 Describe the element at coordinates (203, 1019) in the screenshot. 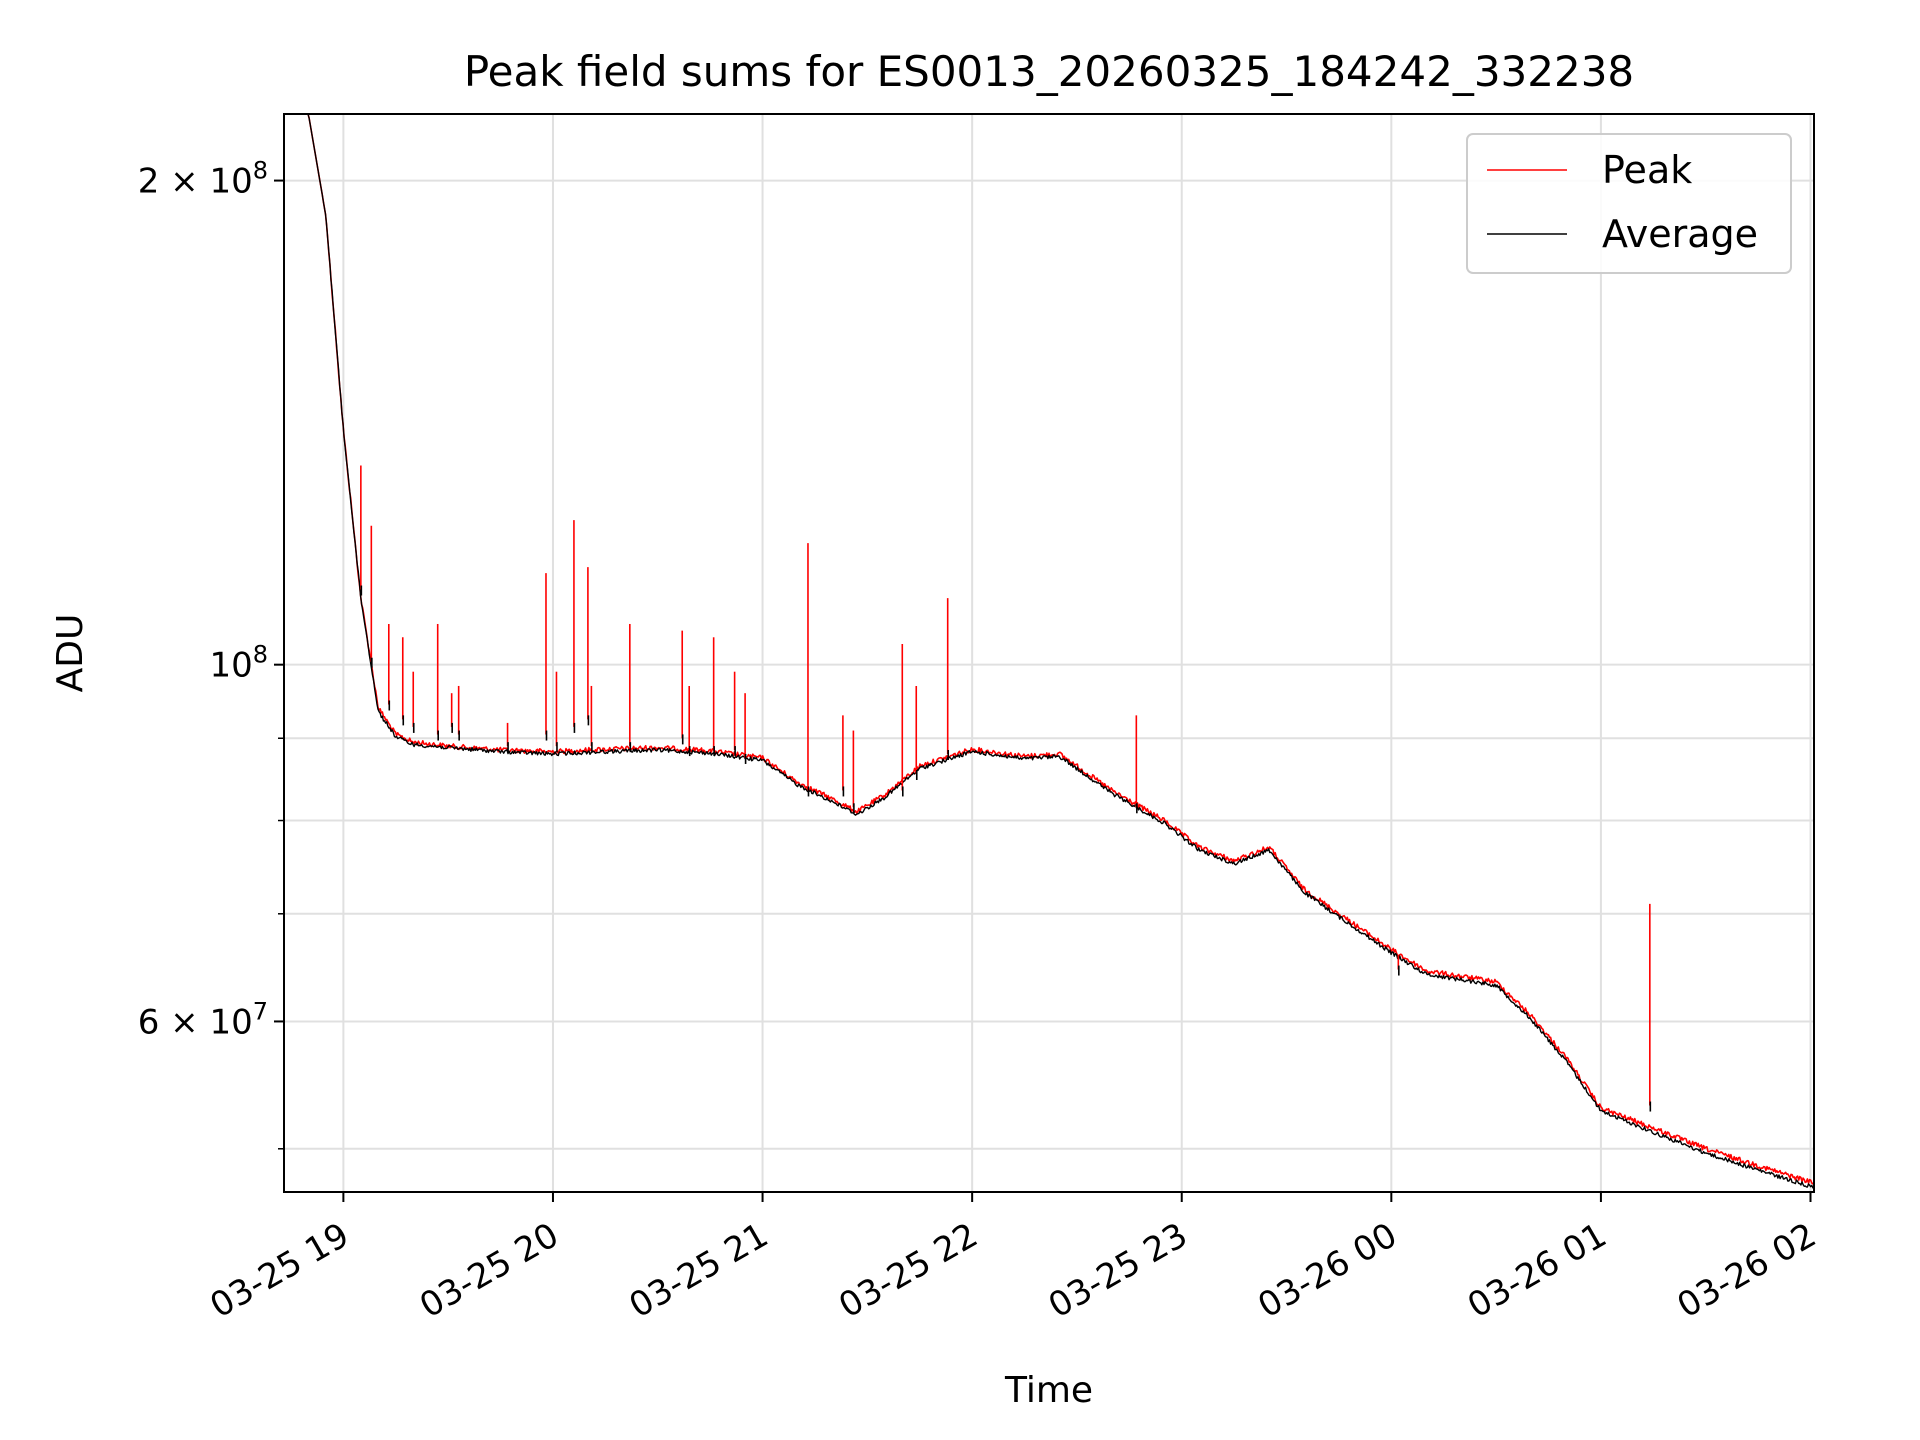

I see `y-tick-label: 6 × 107` at that location.